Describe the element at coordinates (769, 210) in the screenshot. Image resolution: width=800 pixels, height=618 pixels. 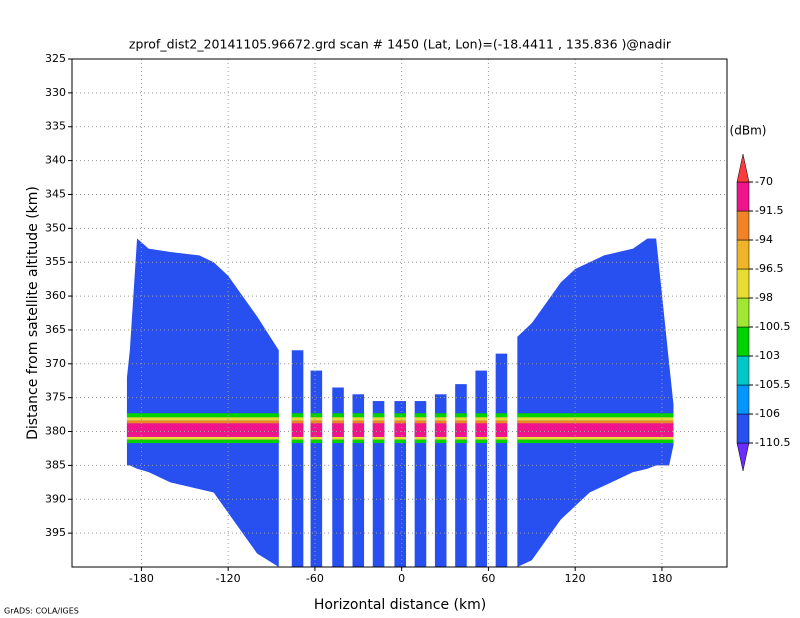
I see `colorbar-tick-label: -91.5` at that location.